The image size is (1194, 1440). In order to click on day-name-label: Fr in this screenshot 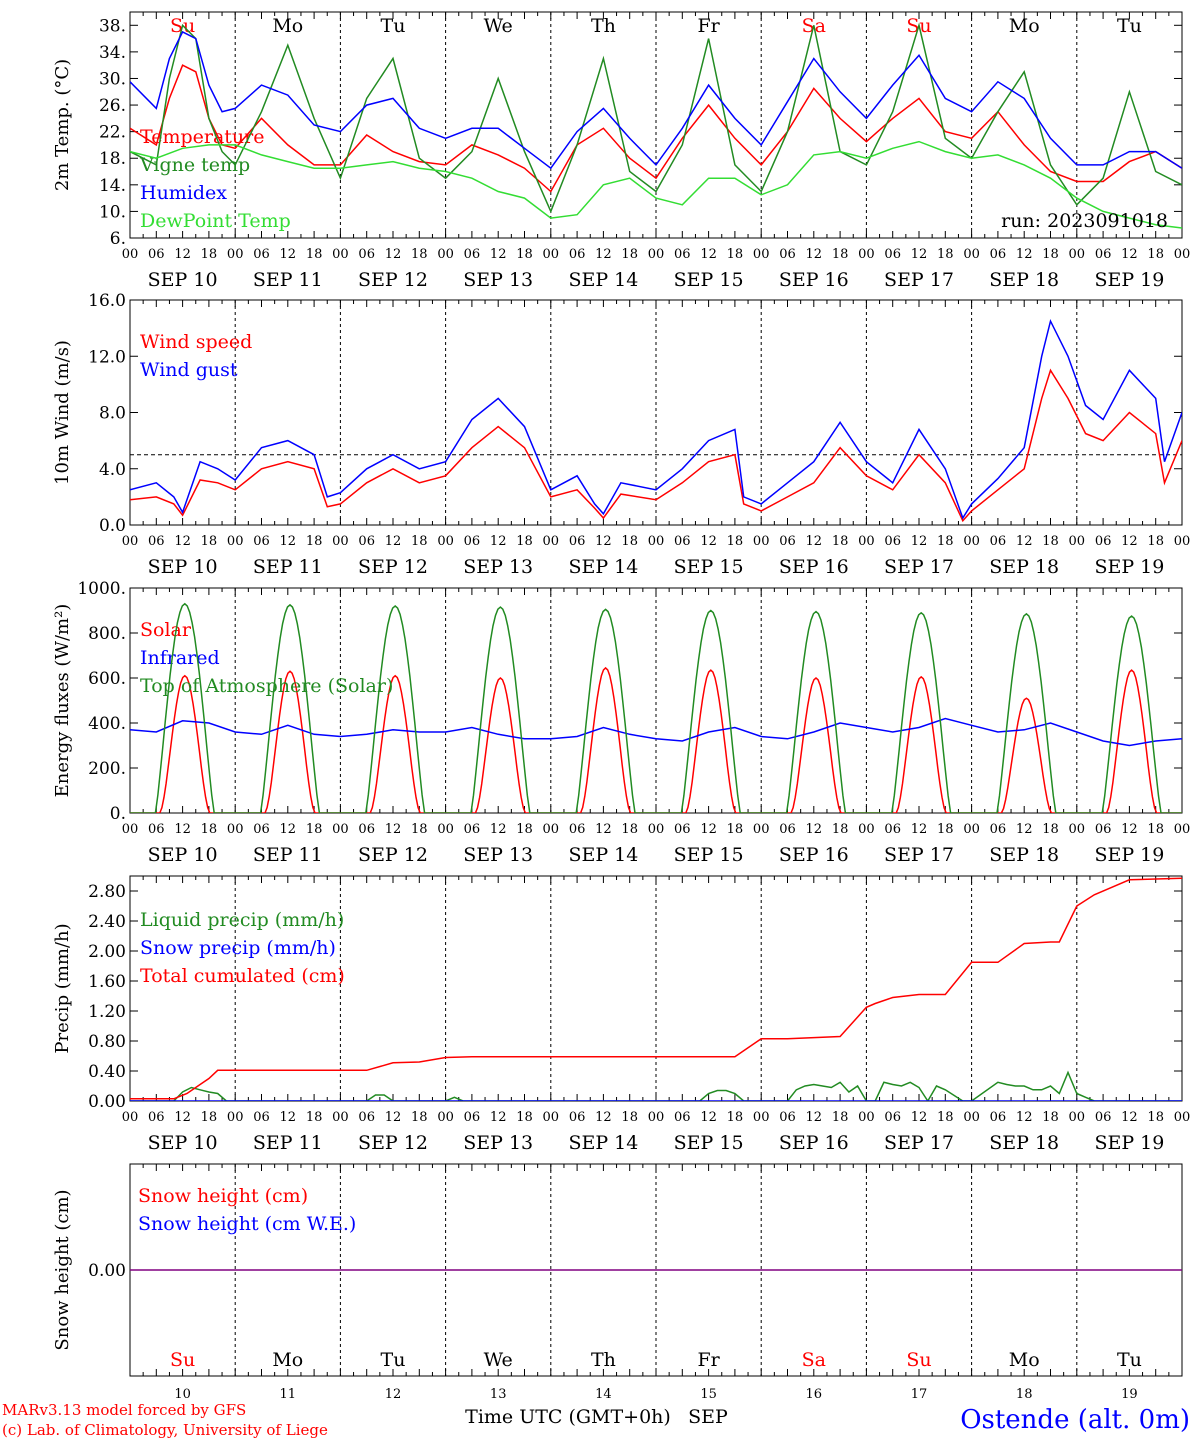, I will do `click(708, 1360)`.